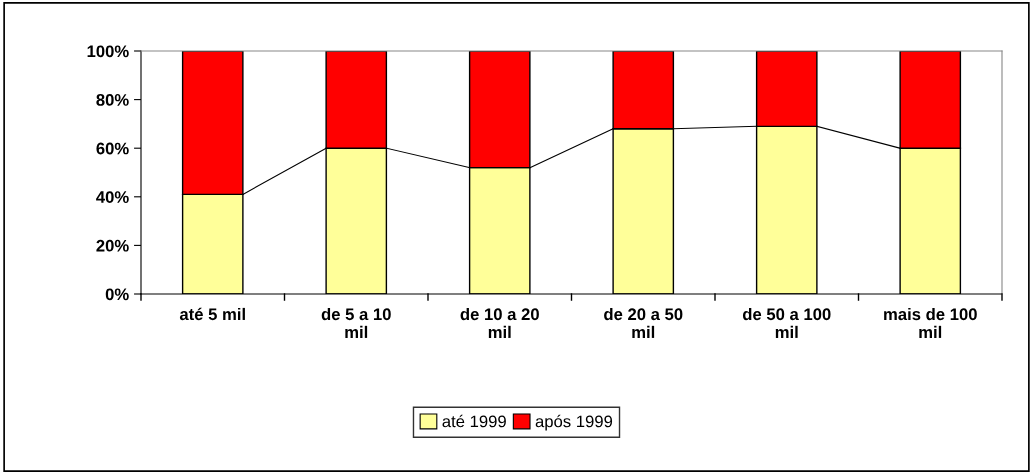 This screenshot has height=474, width=1033. What do you see at coordinates (112, 245) in the screenshot?
I see `y-tick-label: 20%` at bounding box center [112, 245].